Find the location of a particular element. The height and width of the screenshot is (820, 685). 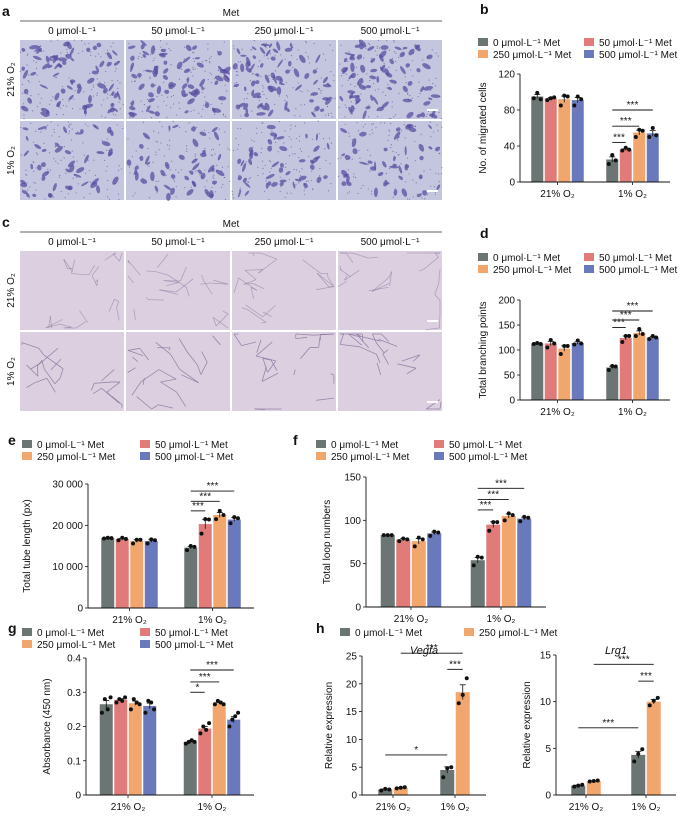

y-axis-label: Total branching points is located at coordinates (483, 349).